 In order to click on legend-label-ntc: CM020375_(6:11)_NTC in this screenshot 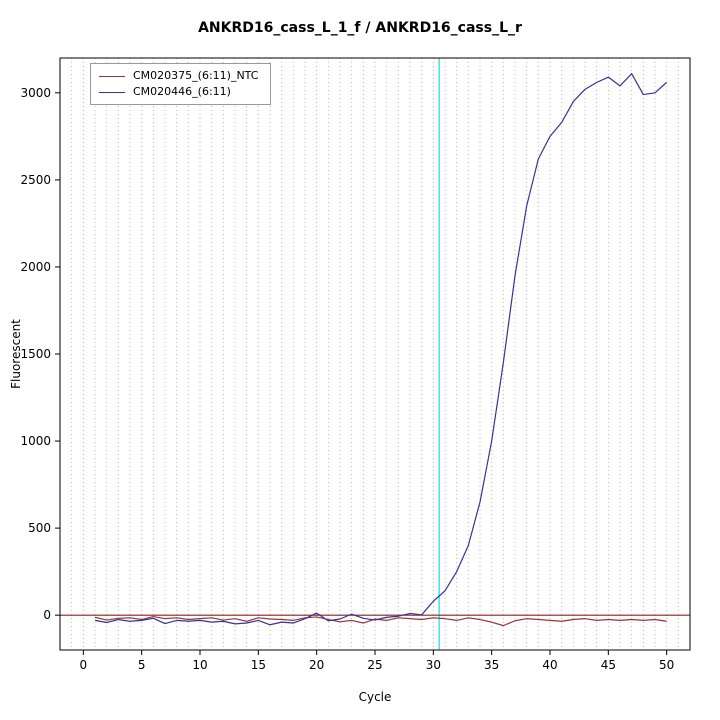, I will do `click(196, 75)`.